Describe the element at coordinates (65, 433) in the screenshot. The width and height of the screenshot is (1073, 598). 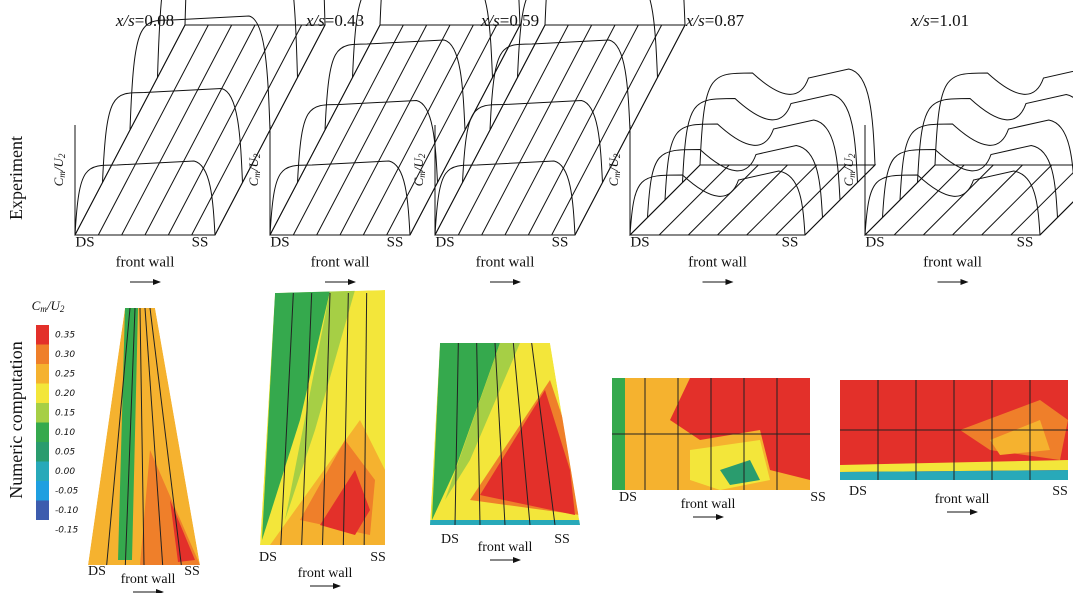
I see `colorbar-label: 0.10` at that location.